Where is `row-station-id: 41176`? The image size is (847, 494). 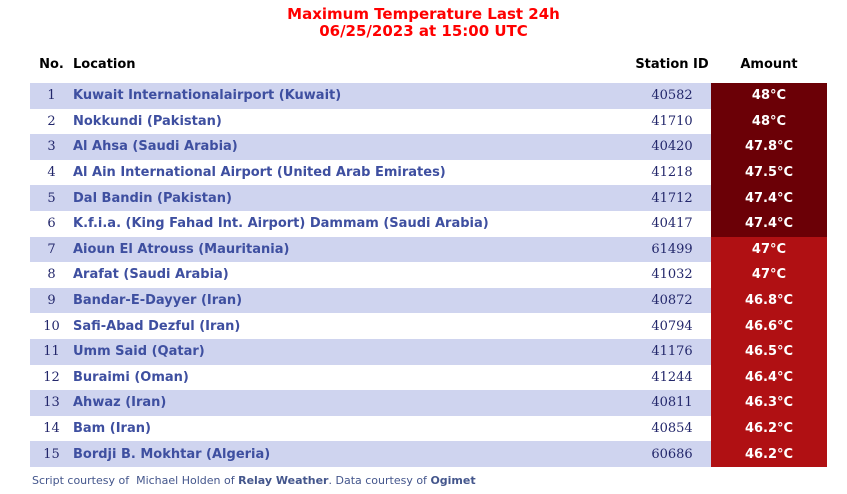 row-station-id: 41176 is located at coordinates (672, 352).